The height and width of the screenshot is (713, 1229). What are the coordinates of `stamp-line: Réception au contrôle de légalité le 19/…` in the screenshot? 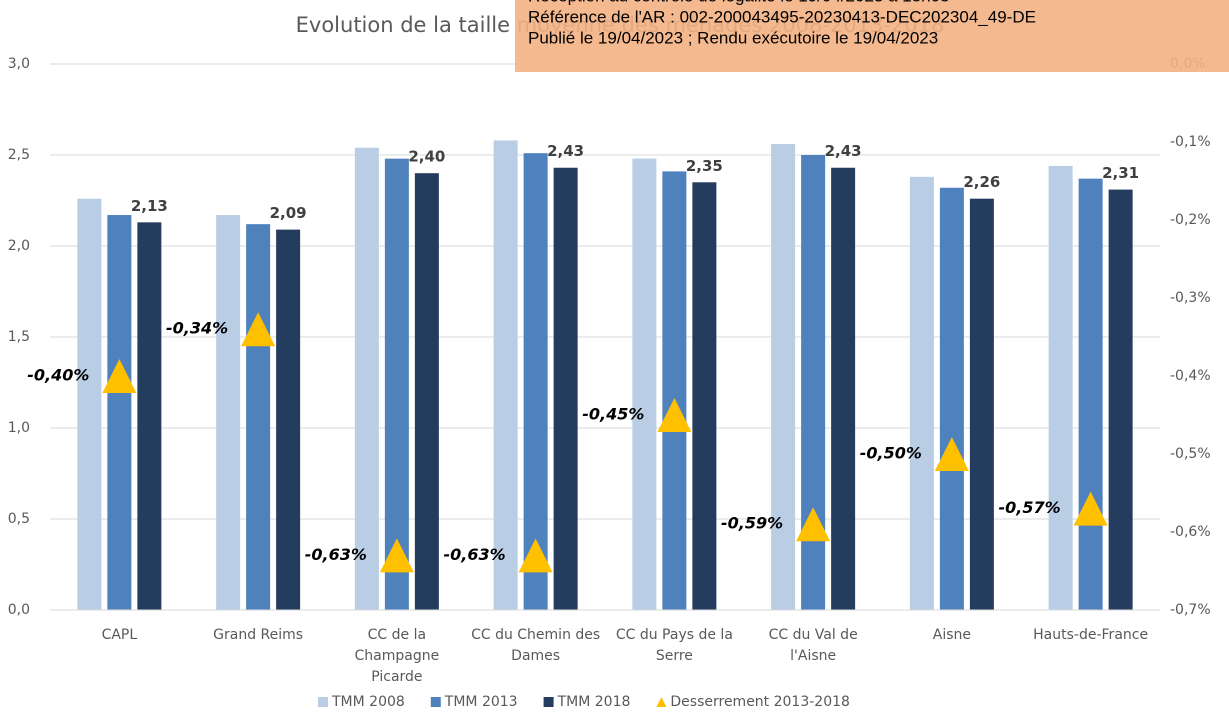 It's located at (739, 2).